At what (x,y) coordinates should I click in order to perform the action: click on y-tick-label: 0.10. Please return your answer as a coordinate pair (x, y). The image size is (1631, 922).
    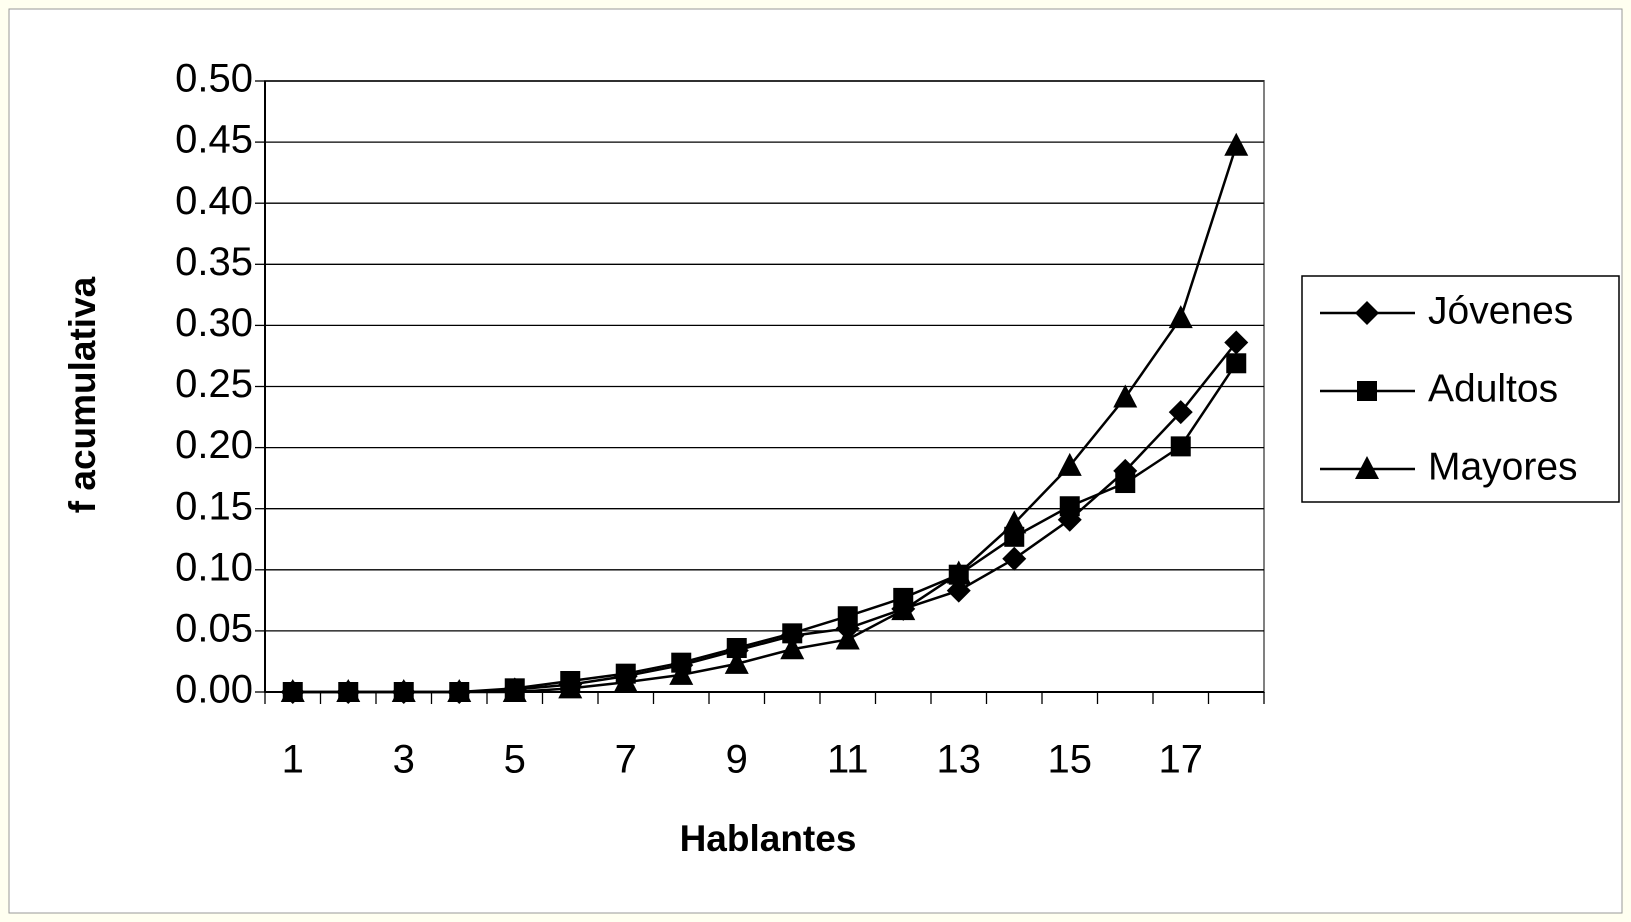
    Looking at the image, I should click on (214, 567).